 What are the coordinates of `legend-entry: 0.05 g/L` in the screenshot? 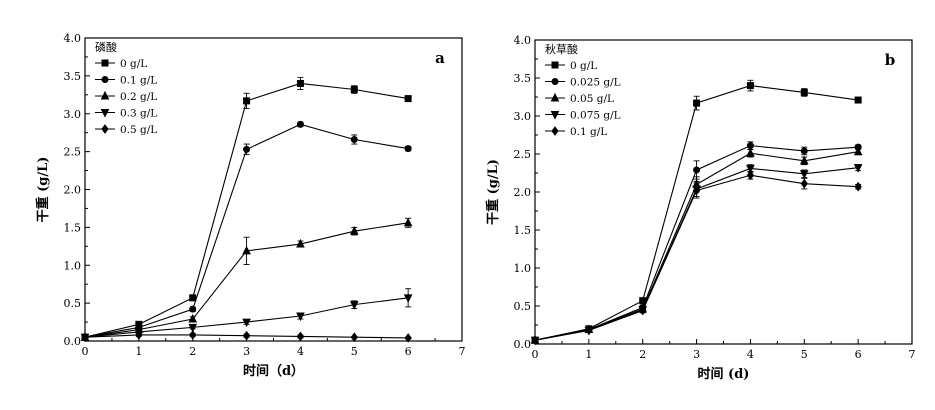 It's located at (592, 99).